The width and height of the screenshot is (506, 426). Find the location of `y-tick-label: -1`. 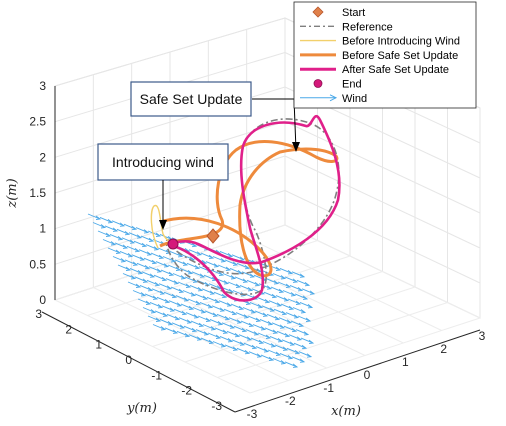

y-tick-label: -1 is located at coordinates (156, 375).